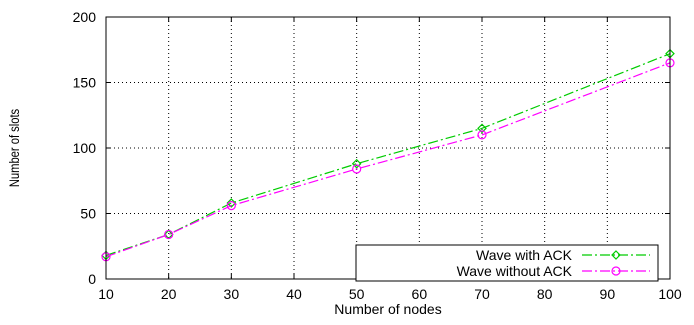 This screenshot has width=694, height=325. What do you see at coordinates (14, 148) in the screenshot?
I see `y-axis-title: Number of slots` at bounding box center [14, 148].